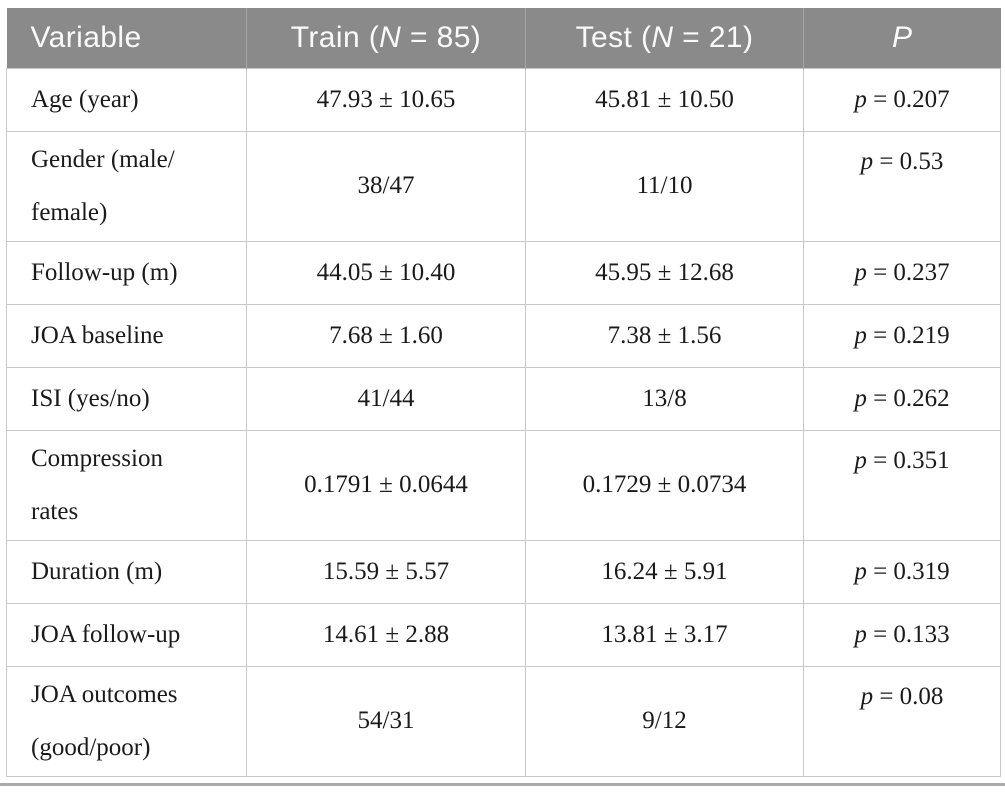  I want to click on bottom-rule, so click(502, 784).